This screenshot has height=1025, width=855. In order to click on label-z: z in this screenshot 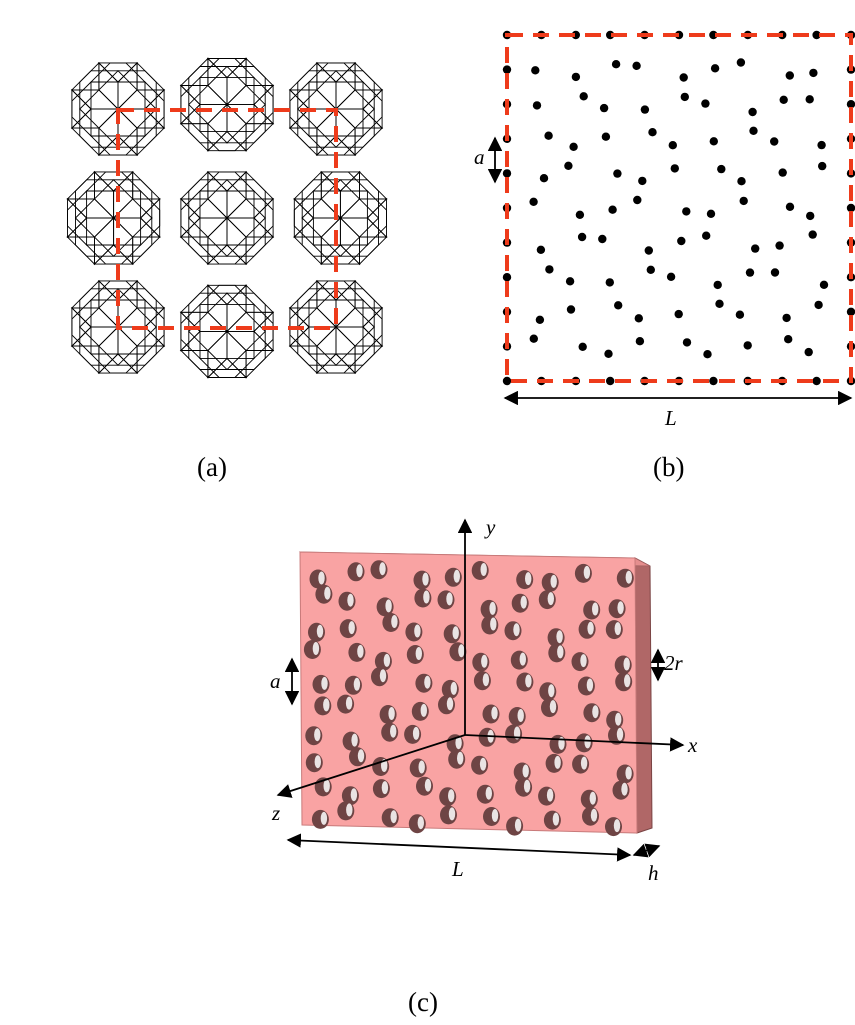, I will do `click(275, 813)`.